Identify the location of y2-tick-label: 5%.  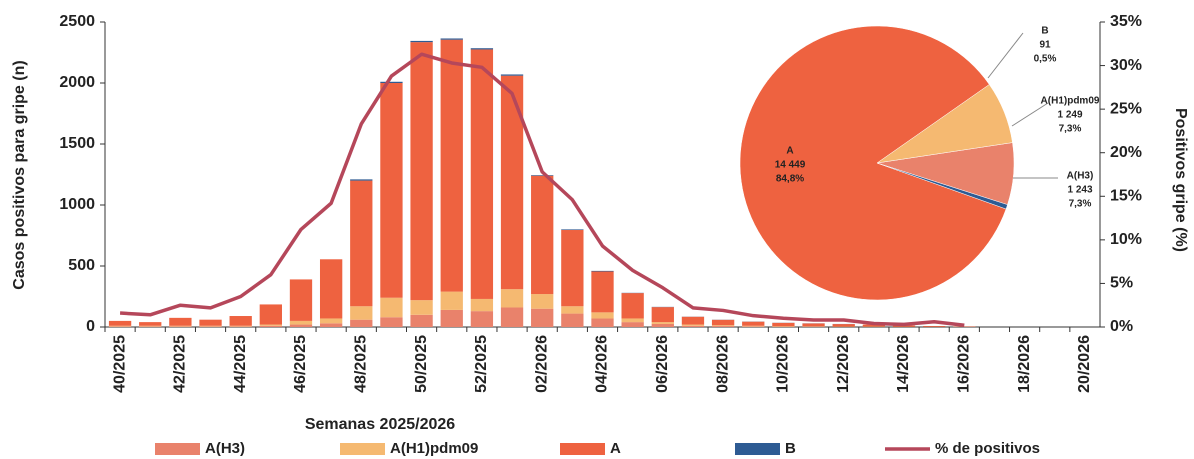
(1121, 283).